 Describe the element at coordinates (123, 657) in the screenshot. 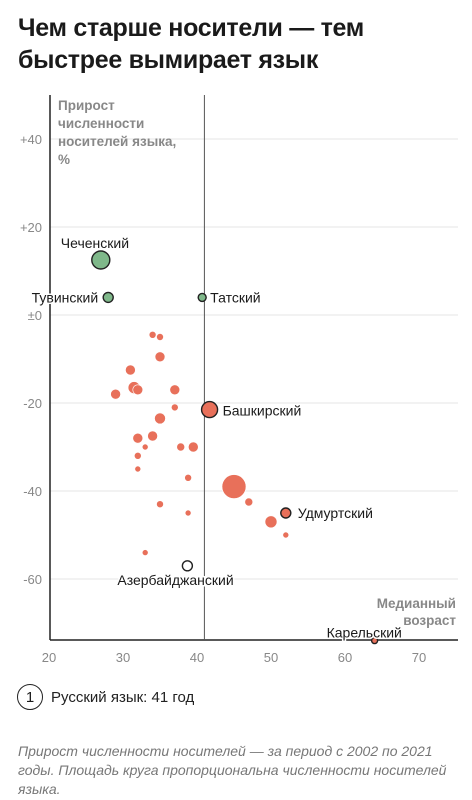

I see `x-tick-label: 30` at that location.